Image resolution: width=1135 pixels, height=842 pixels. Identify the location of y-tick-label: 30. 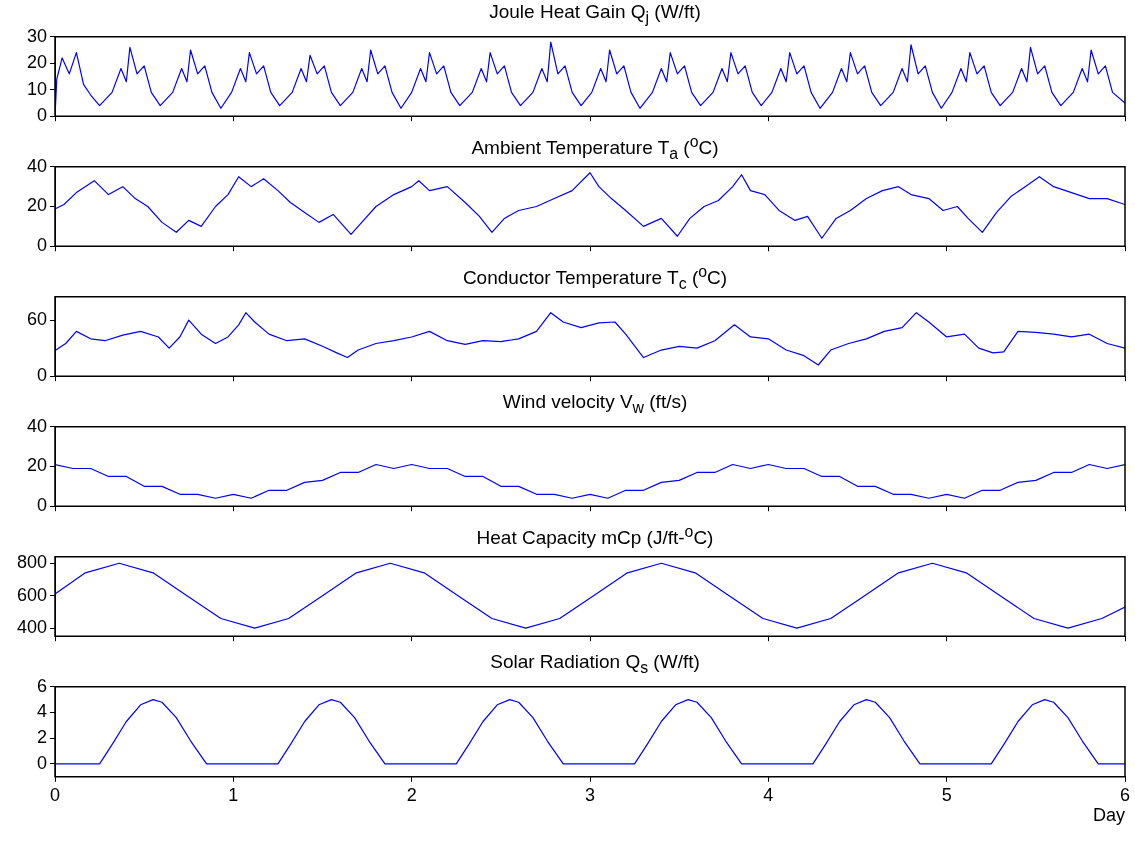
(36, 35).